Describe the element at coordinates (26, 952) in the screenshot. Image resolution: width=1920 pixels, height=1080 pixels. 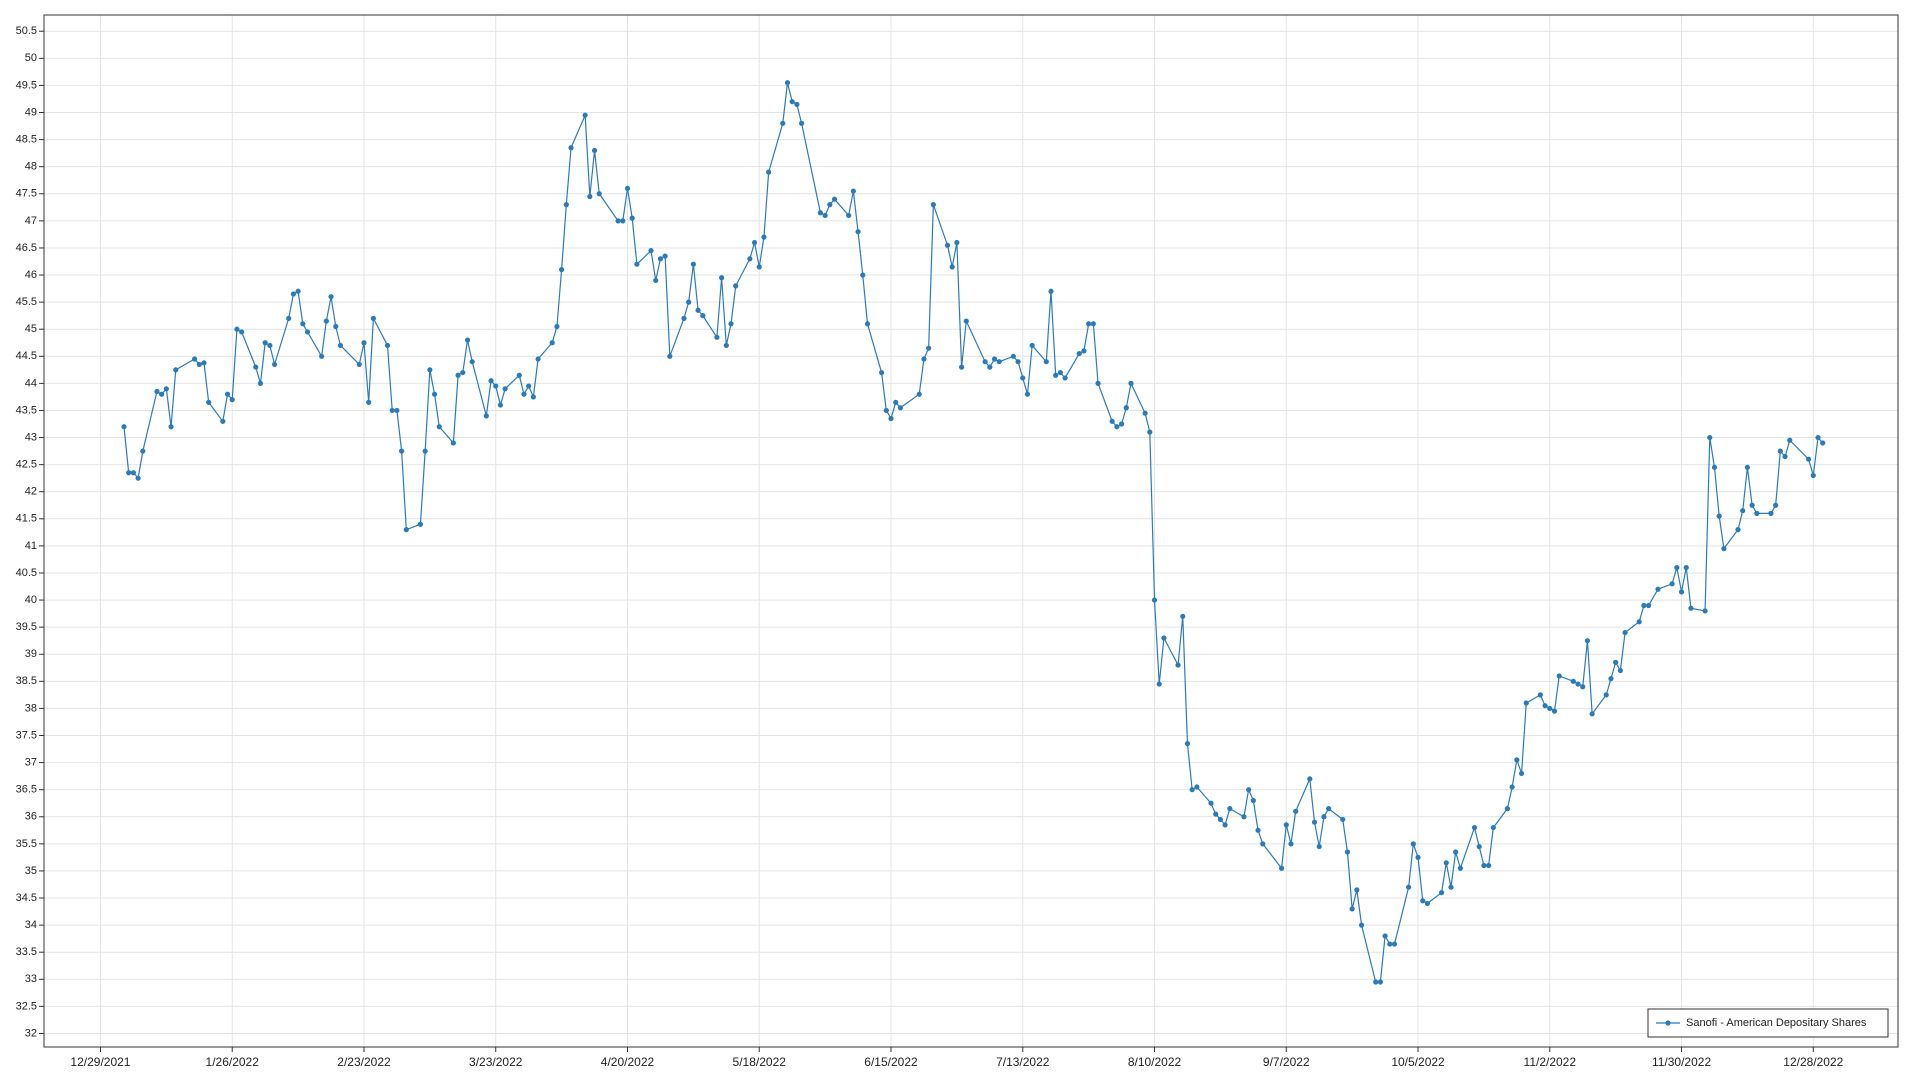
I see `y-tick-label: 33.5` at that location.